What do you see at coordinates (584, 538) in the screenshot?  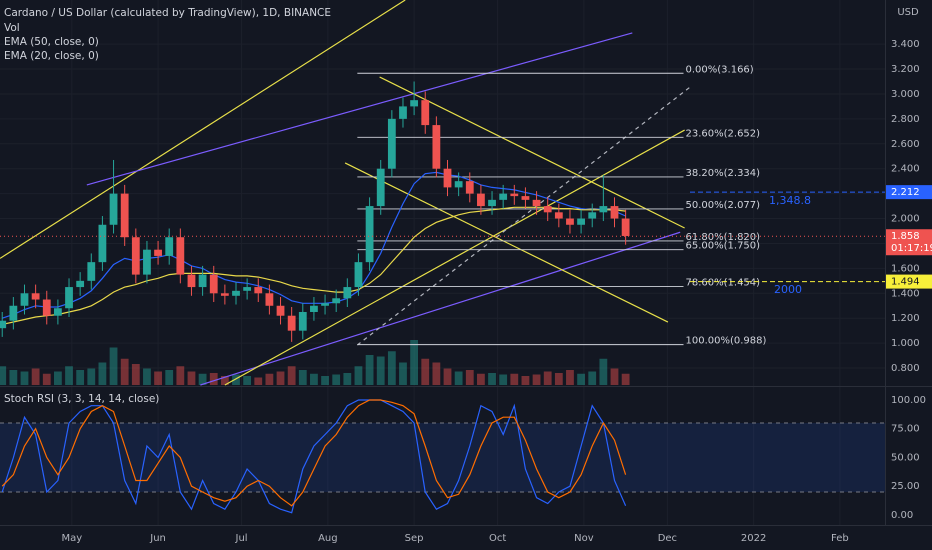 I see `x-tick-label: Nov` at bounding box center [584, 538].